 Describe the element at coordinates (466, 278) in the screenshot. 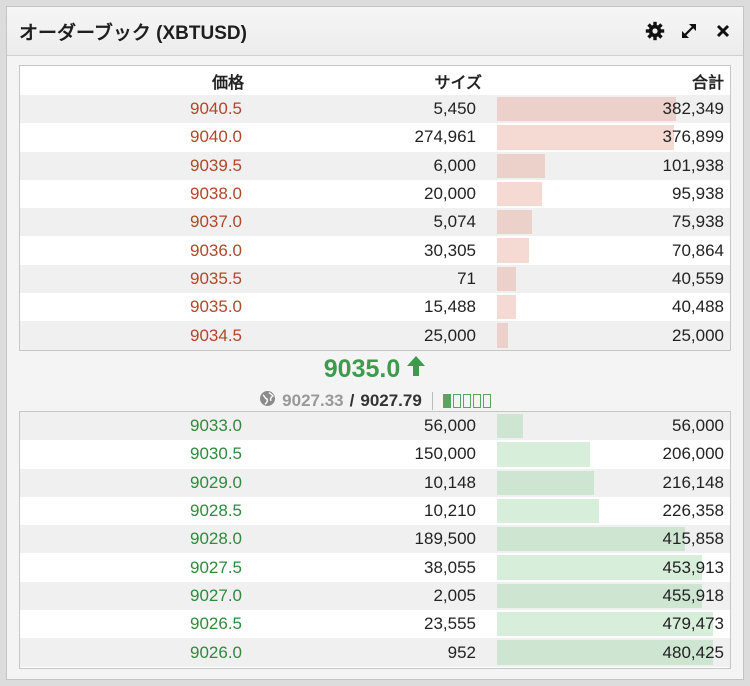

I see `ask-size: 71` at that location.